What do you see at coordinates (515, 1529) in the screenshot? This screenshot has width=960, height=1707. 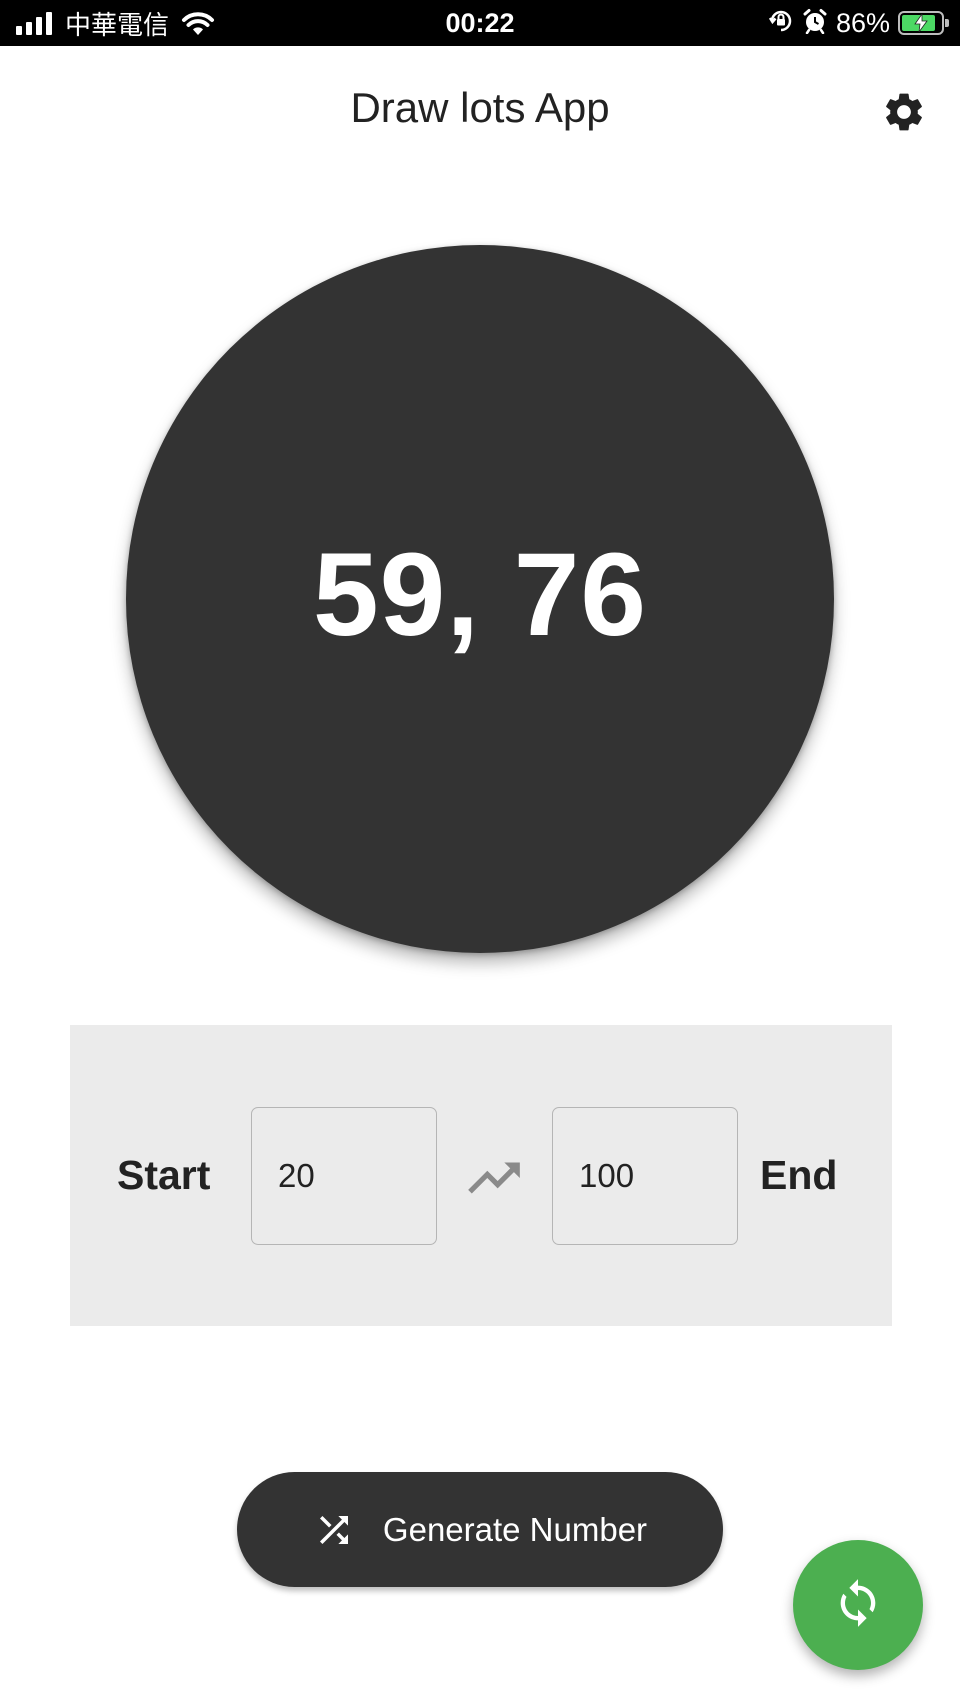 I see `generate-label: Generate Number` at bounding box center [515, 1529].